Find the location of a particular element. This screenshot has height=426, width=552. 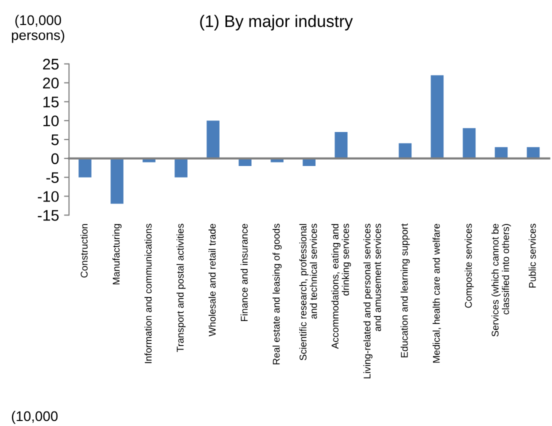

y-tick-label: 15 is located at coordinates (51, 102).